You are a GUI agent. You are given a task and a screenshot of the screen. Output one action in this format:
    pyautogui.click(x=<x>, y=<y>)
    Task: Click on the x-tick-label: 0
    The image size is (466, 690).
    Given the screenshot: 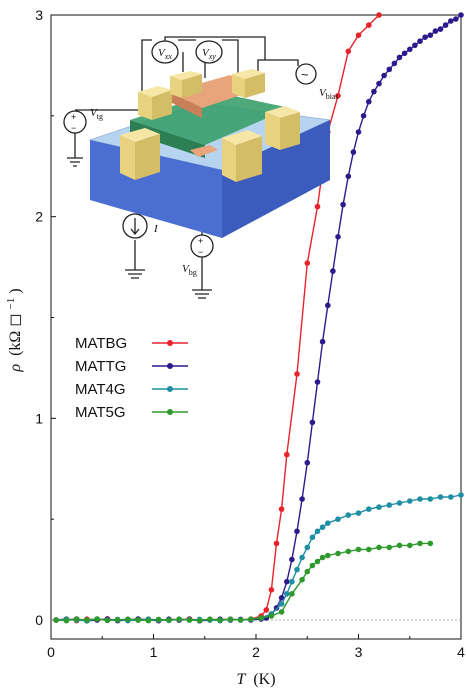 What is the action you would take?
    pyautogui.click(x=51, y=652)
    